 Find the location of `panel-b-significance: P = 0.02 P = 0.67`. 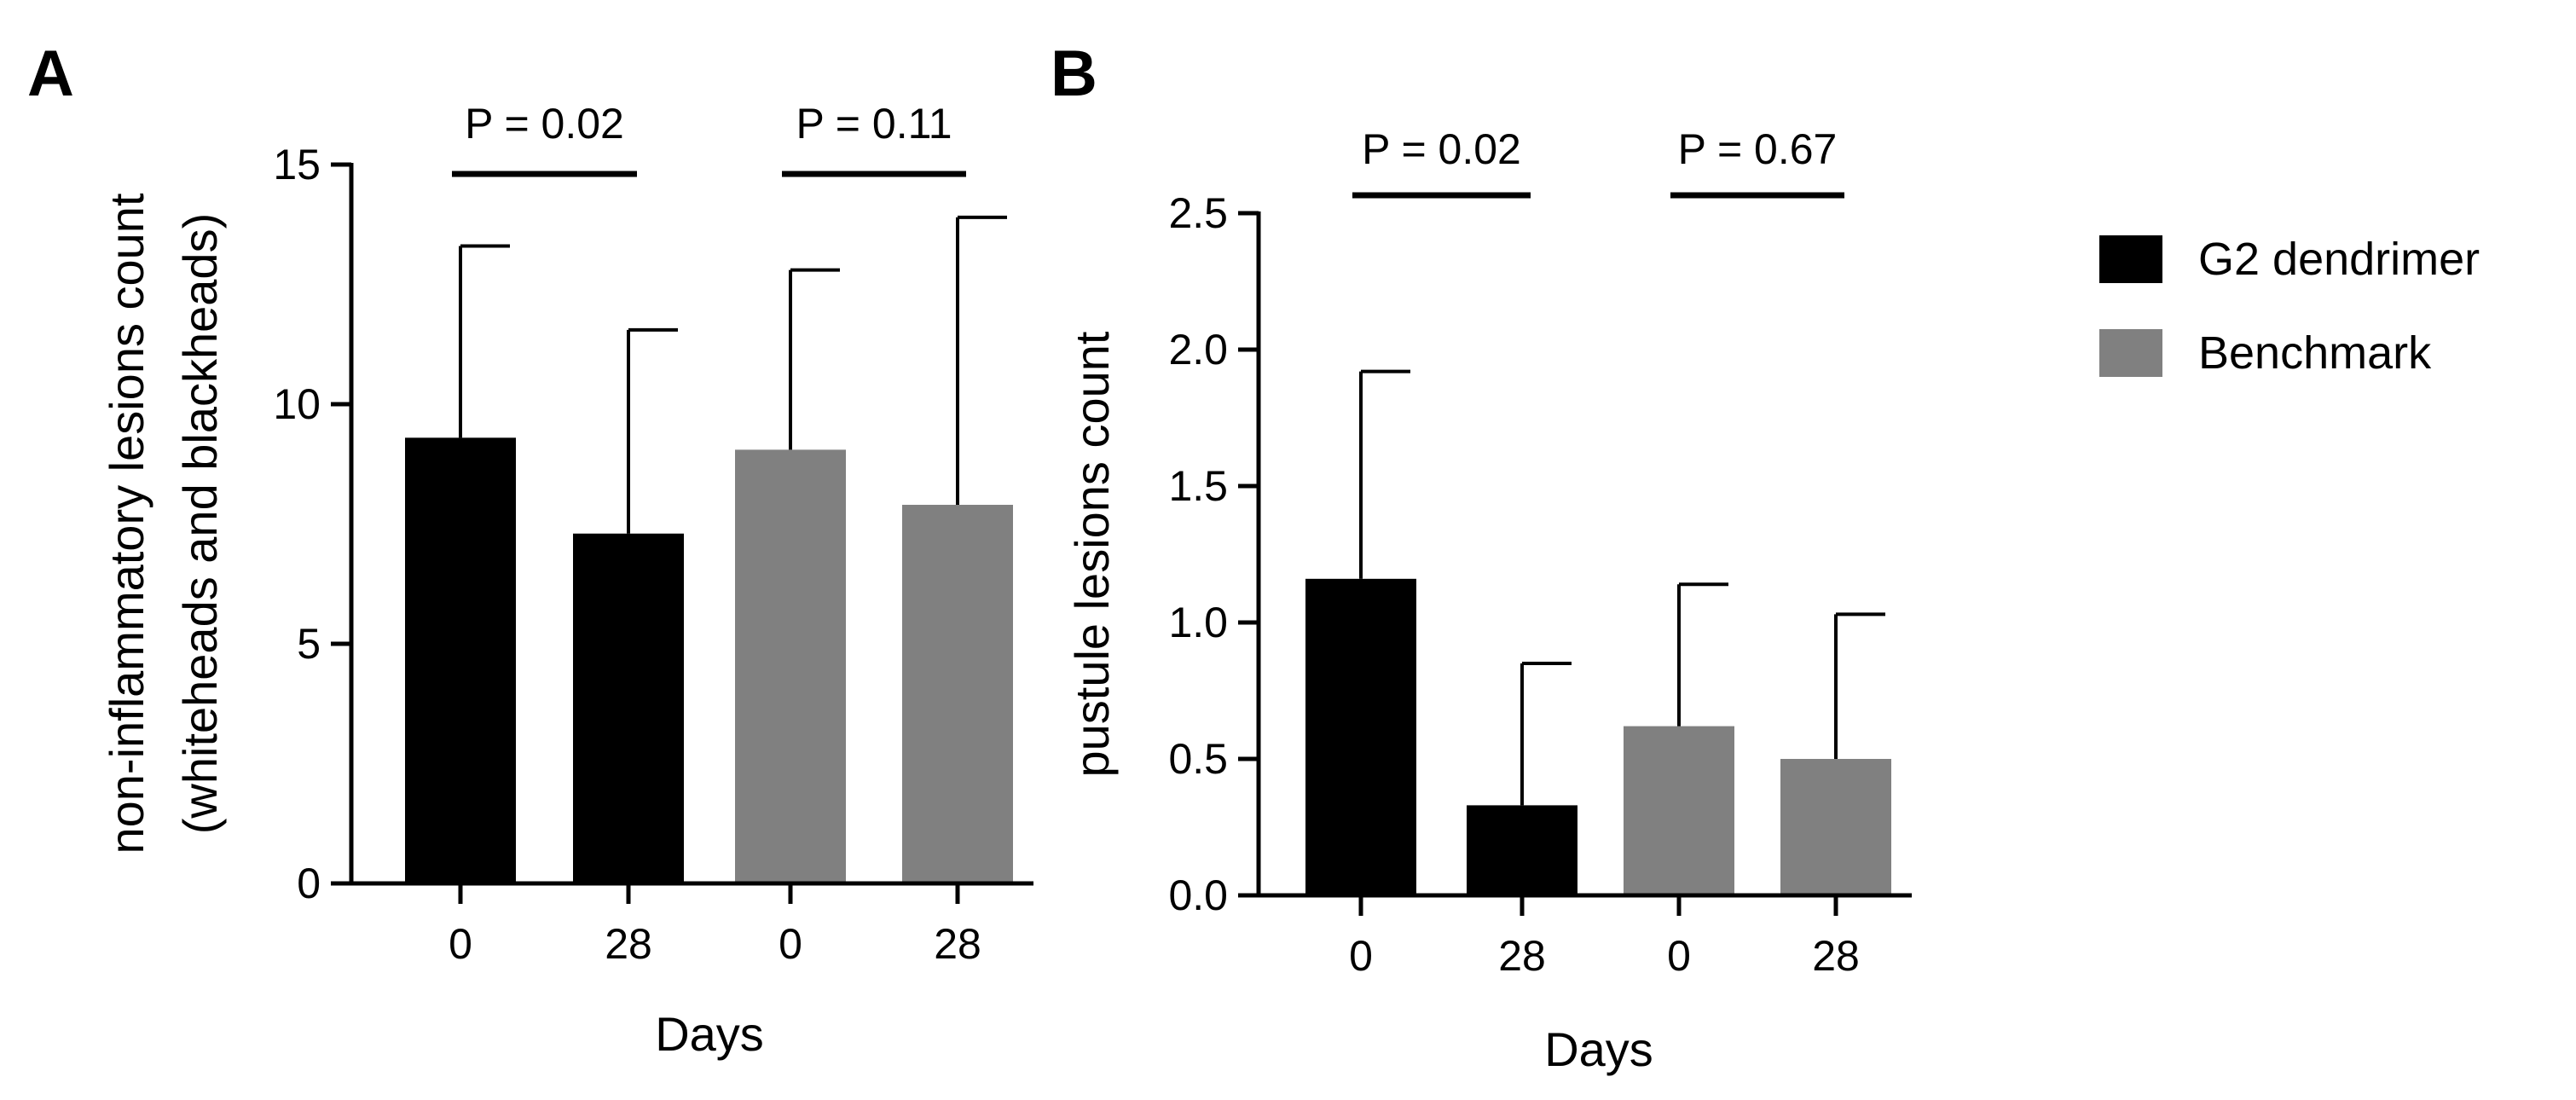

panel-b-significance: P = 0.02 P = 0.67 is located at coordinates (1598, 162).